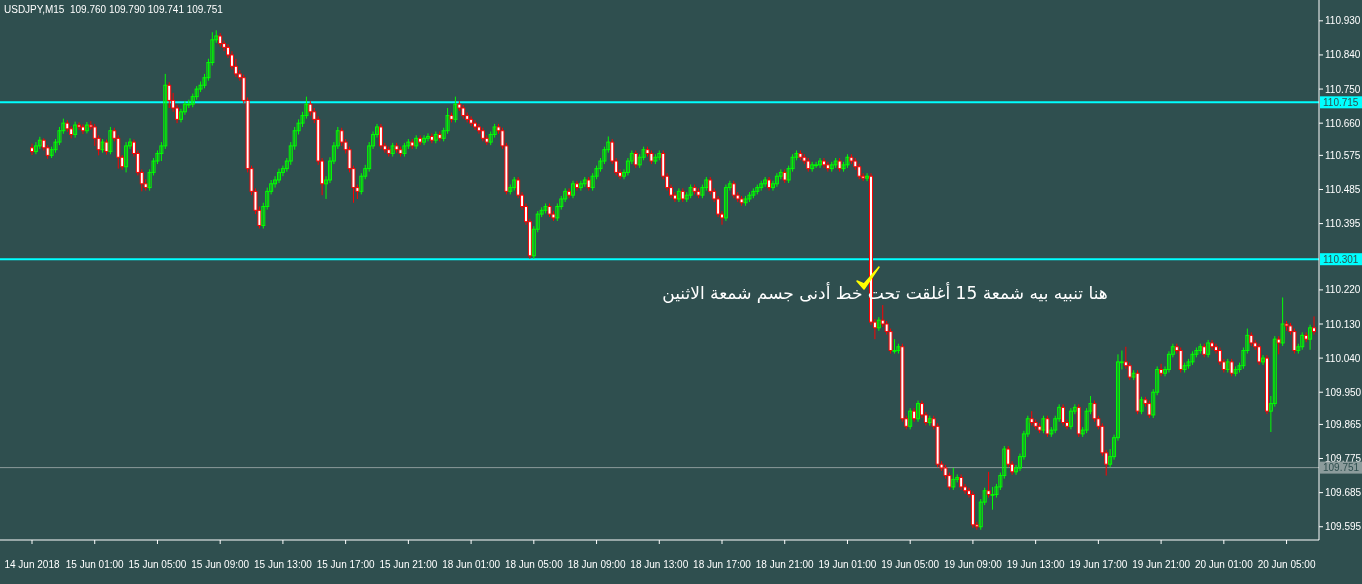  What do you see at coordinates (973, 564) in the screenshot?
I see `x-tick-label: 19 Jun 09:00` at bounding box center [973, 564].